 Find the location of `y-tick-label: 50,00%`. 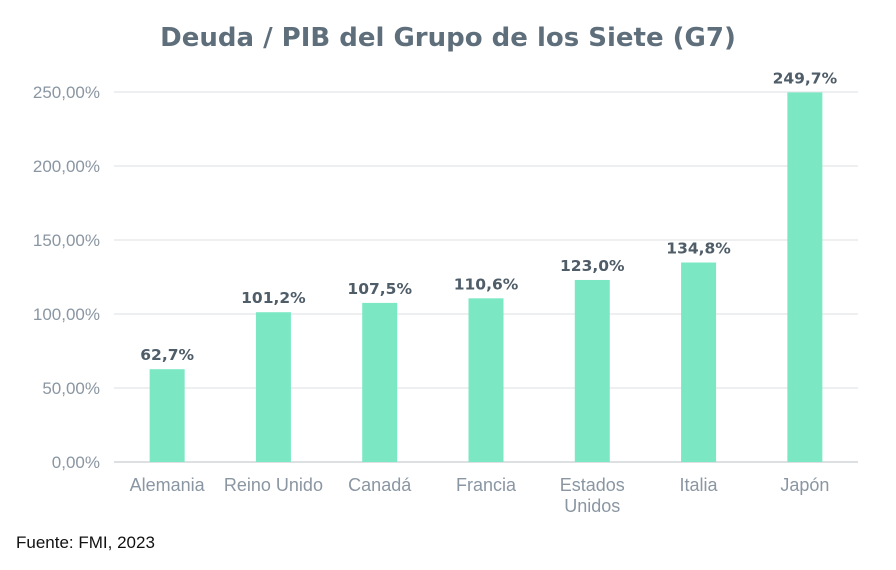

y-tick-label: 50,00% is located at coordinates (71, 388).